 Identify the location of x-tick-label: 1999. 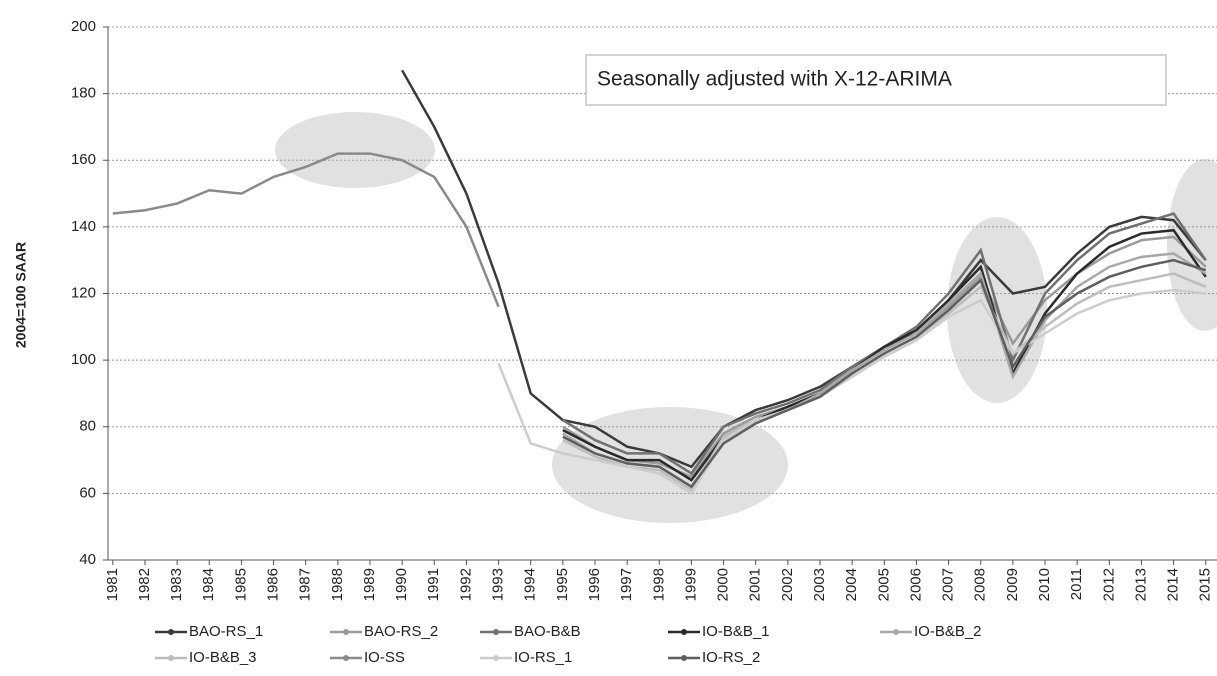
(690, 584).